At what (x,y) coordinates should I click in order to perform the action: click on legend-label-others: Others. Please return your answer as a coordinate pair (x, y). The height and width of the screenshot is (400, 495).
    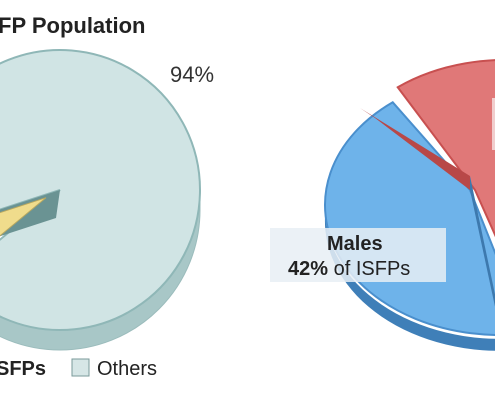
    Looking at the image, I should click on (127, 369).